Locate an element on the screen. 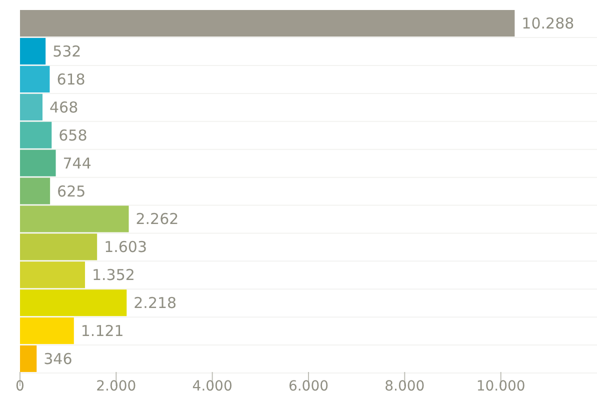 The image size is (597, 406). data-label: 1.603 is located at coordinates (126, 247).